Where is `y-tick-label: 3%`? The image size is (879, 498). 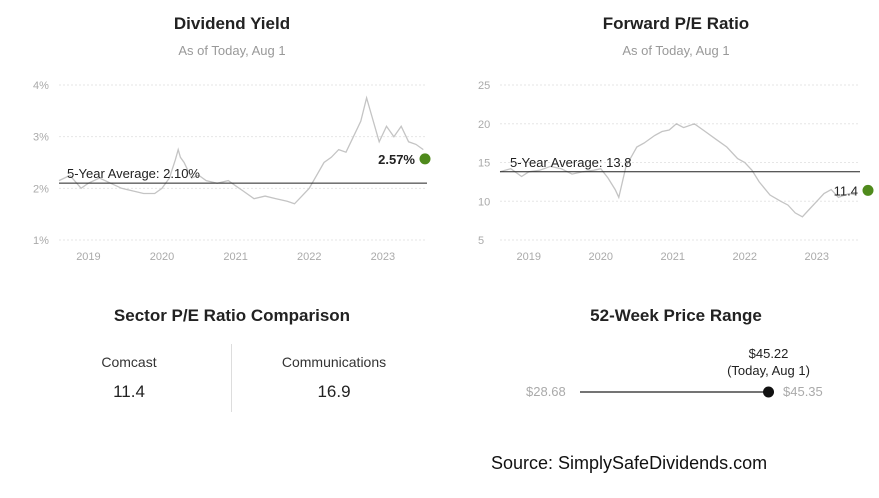 y-tick-label: 3% is located at coordinates (41, 138).